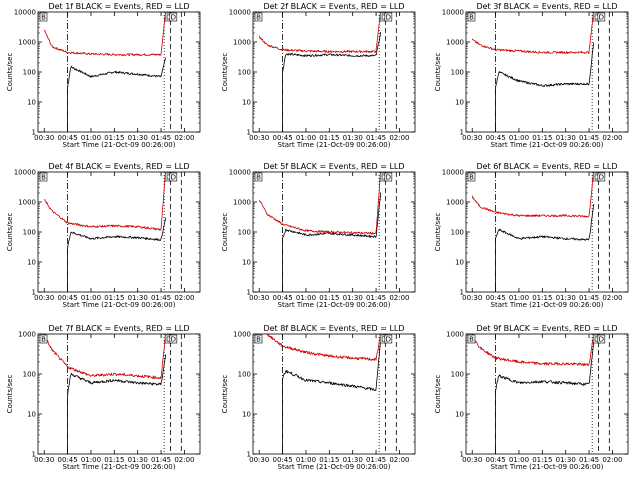 The height and width of the screenshot is (480, 640). Describe the element at coordinates (118, 328) in the screenshot. I see `panel-title: Det 7f BLACK = Events, RED = LLD` at that location.